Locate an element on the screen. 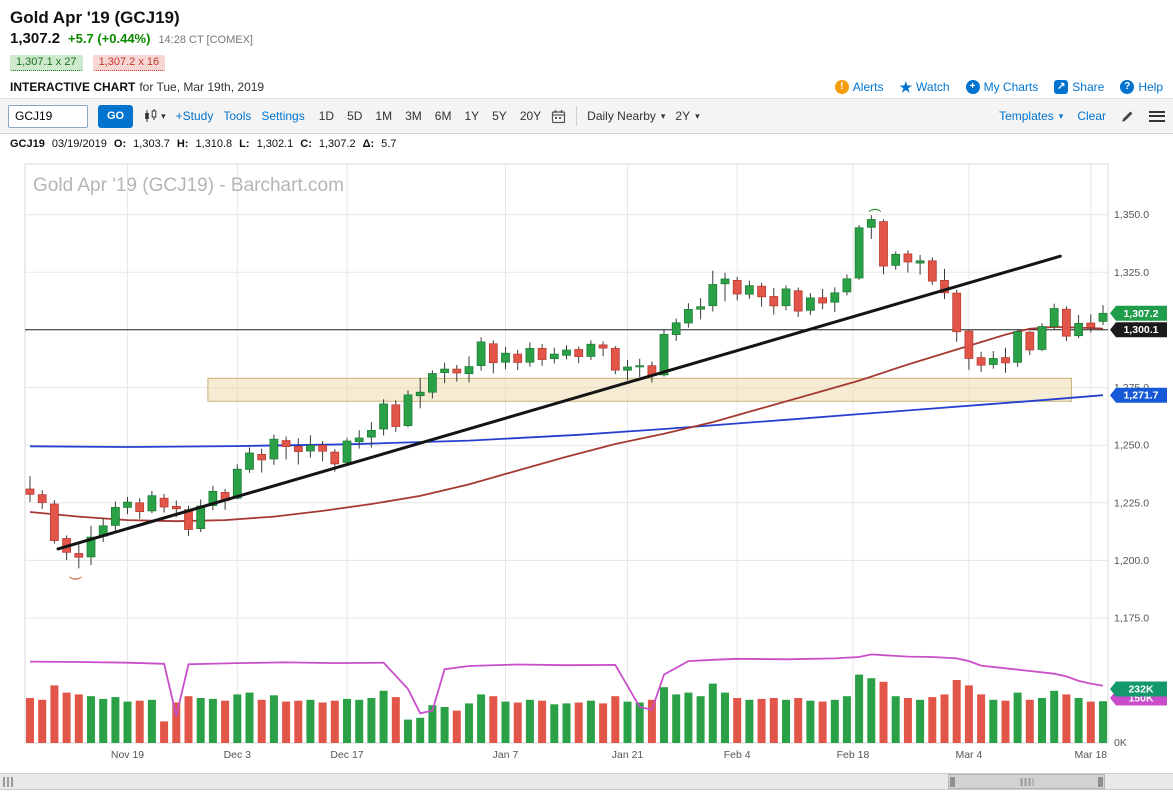 The image size is (1173, 798). templates-label: Templates is located at coordinates (1026, 116).